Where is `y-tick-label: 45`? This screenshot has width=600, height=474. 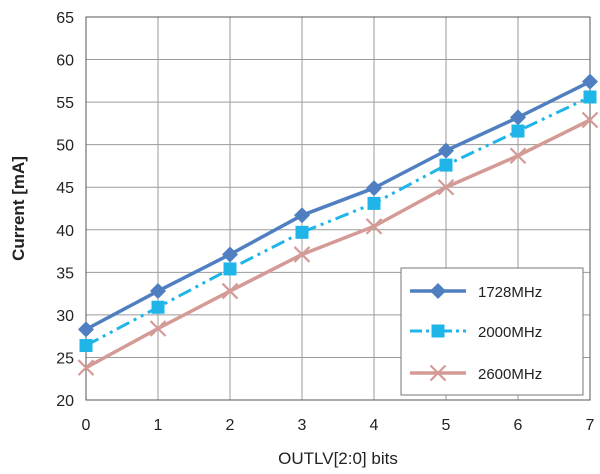 y-tick-label: 45 is located at coordinates (65, 188).